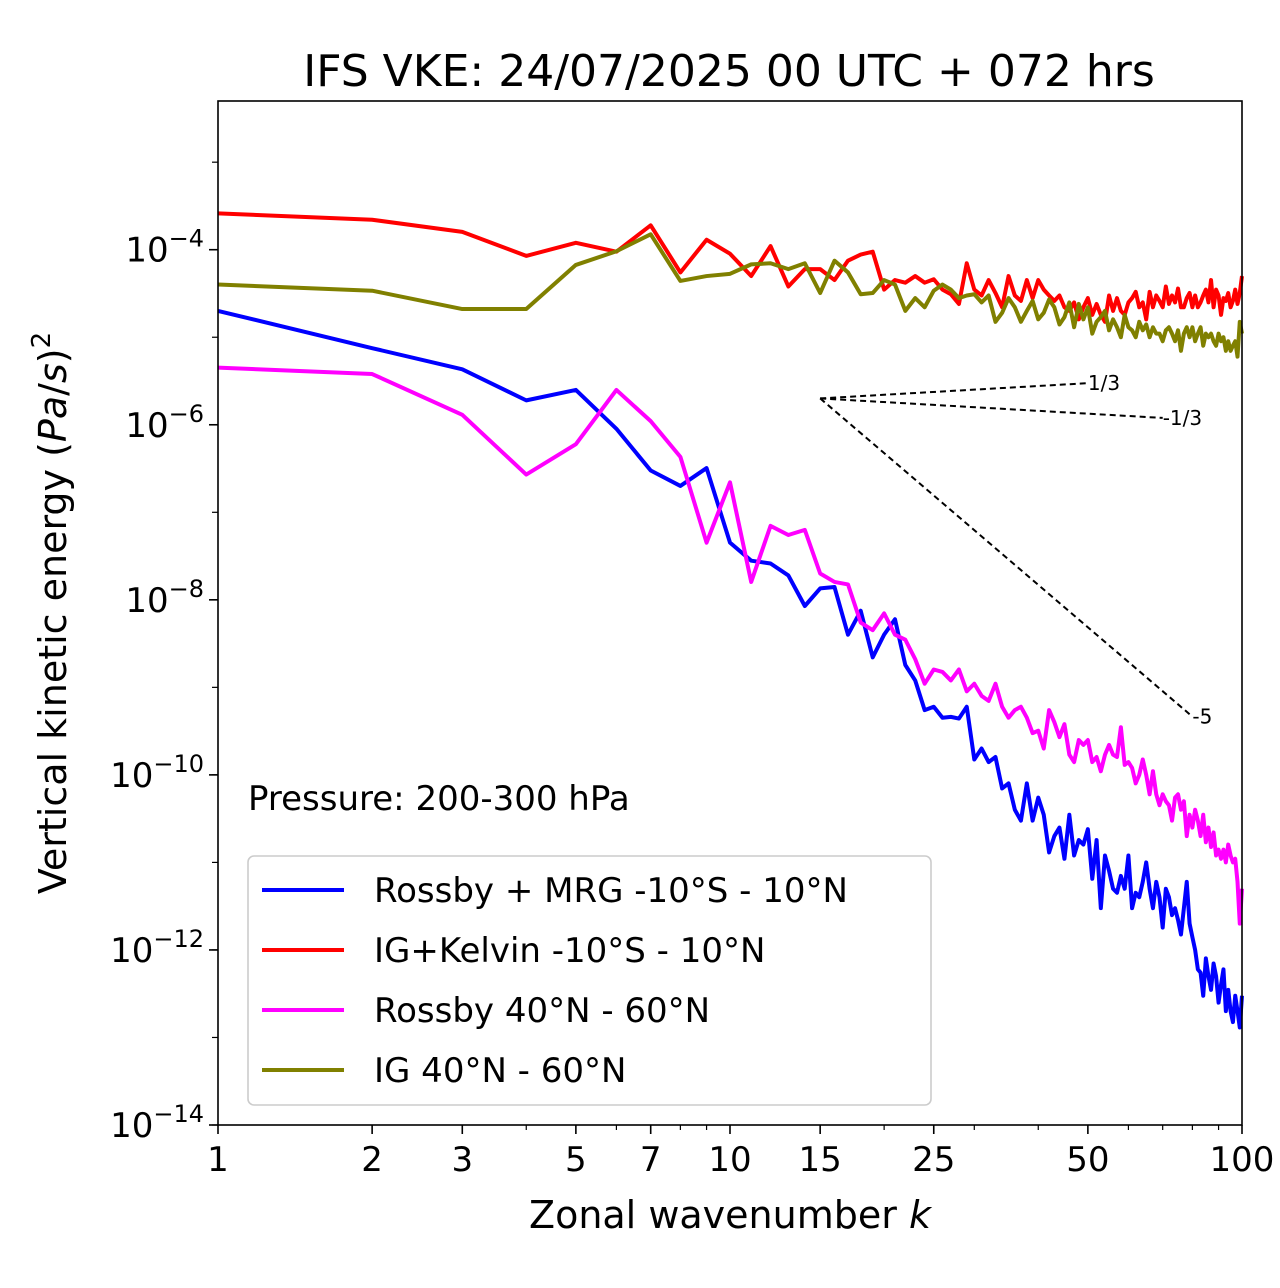 The image size is (1280, 1288). I want to click on x-axis-label: Zonal wavenumber k, so click(731, 1215).